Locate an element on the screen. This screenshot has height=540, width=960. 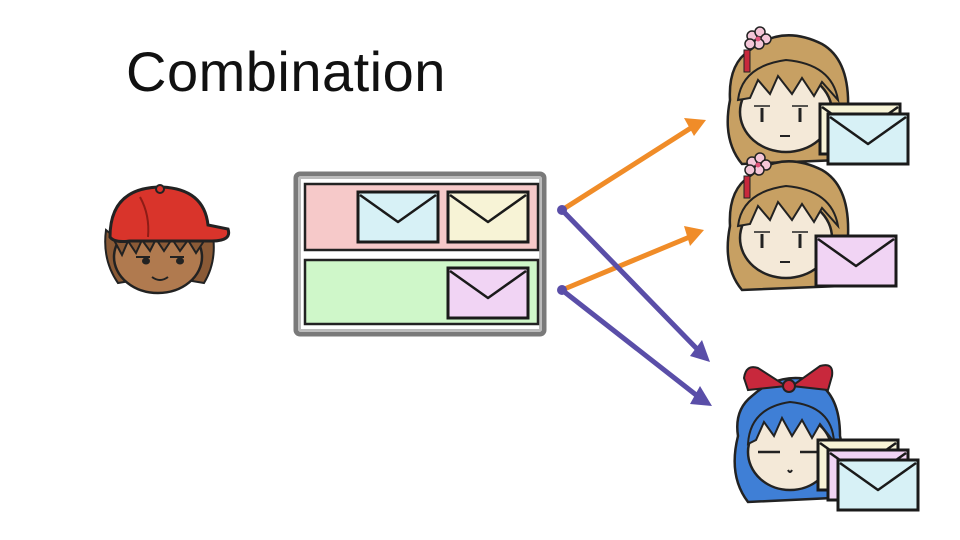
envelope-yellow-icon is located at coordinates (488, 217).